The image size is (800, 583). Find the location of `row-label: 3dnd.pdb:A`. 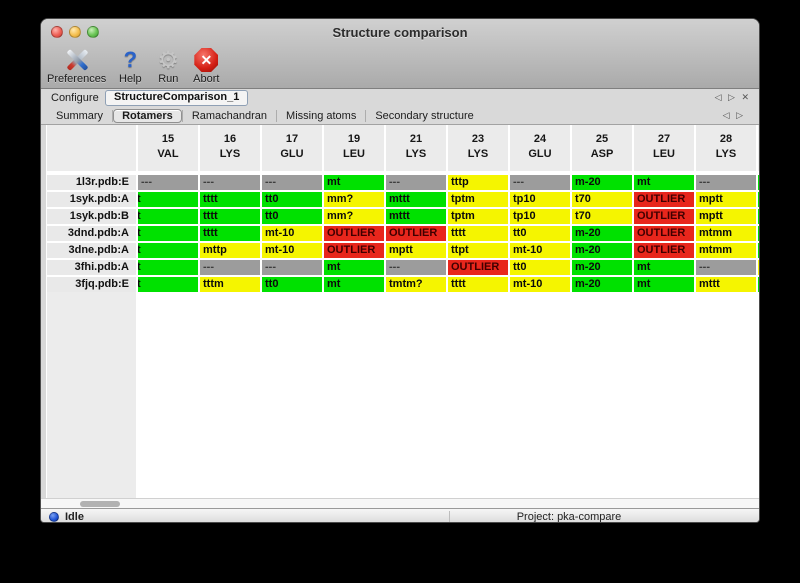

row-label: 3dnd.pdb:A is located at coordinates (91, 233).